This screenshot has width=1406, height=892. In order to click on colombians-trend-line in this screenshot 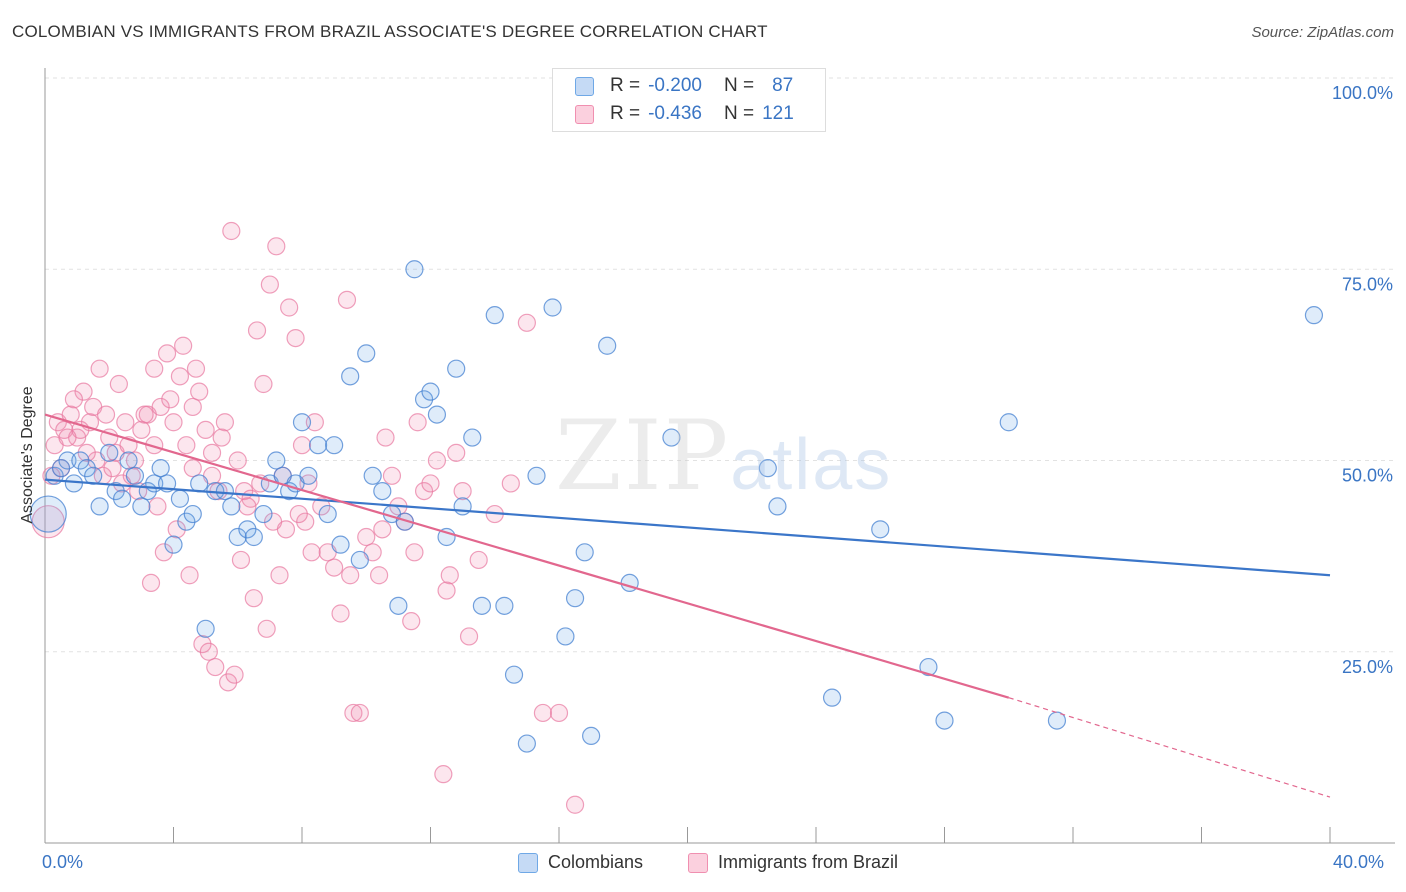, I will do `click(687, 527)`.